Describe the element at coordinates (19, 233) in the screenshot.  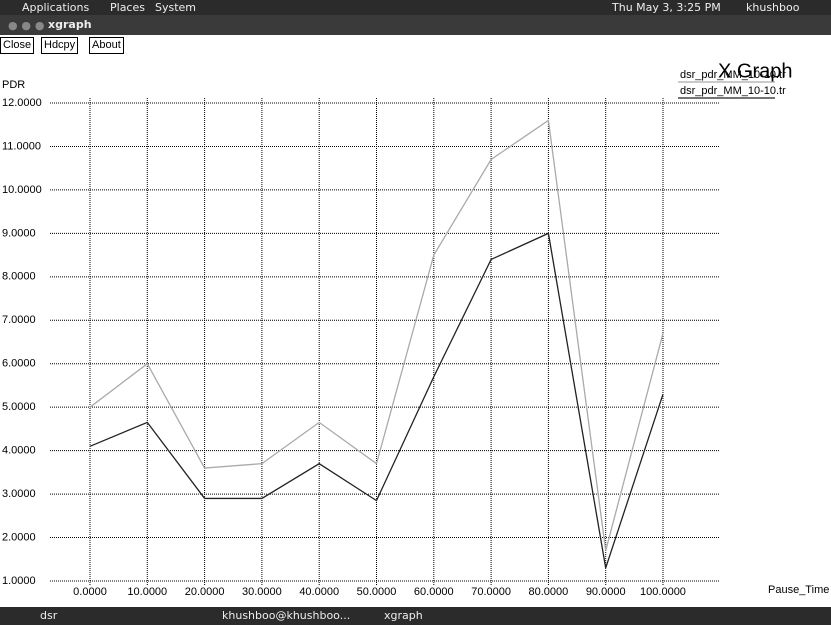
I see `y-tick-label: 9.0000` at that location.